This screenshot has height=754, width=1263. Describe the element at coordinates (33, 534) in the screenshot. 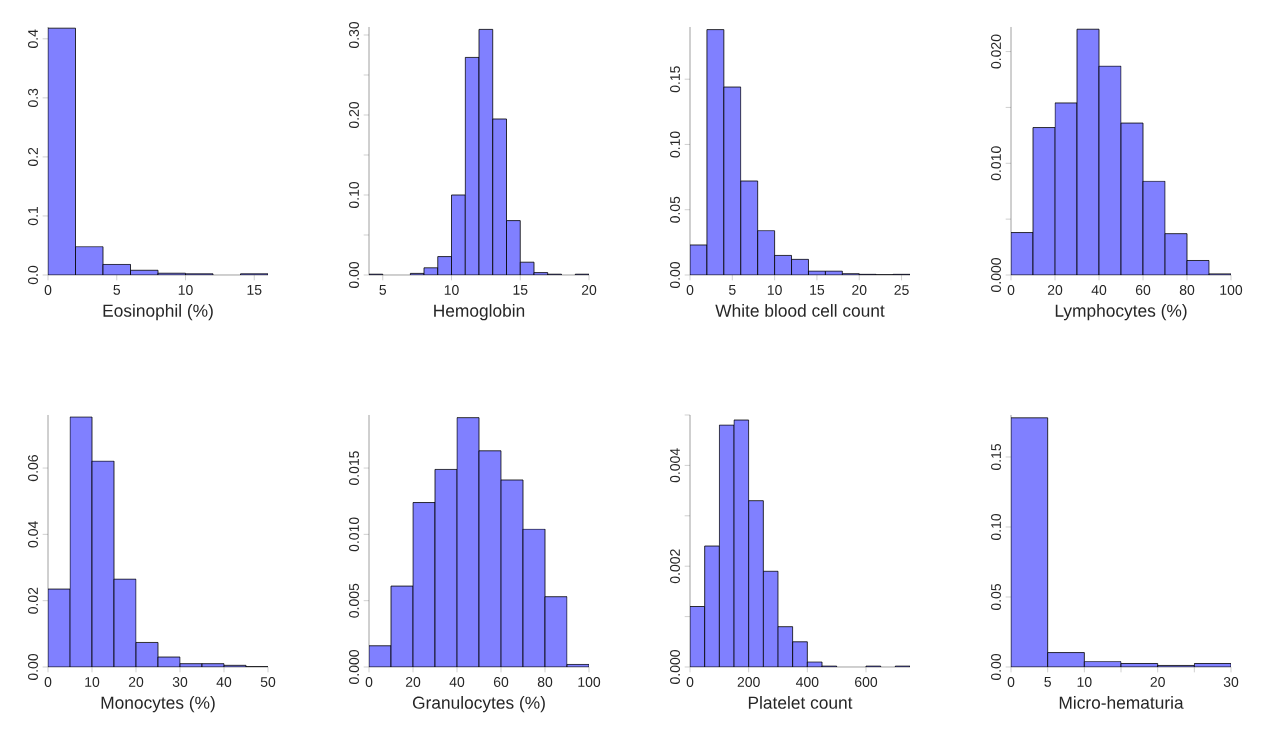

I see `y-tick-label: 0.04` at that location.